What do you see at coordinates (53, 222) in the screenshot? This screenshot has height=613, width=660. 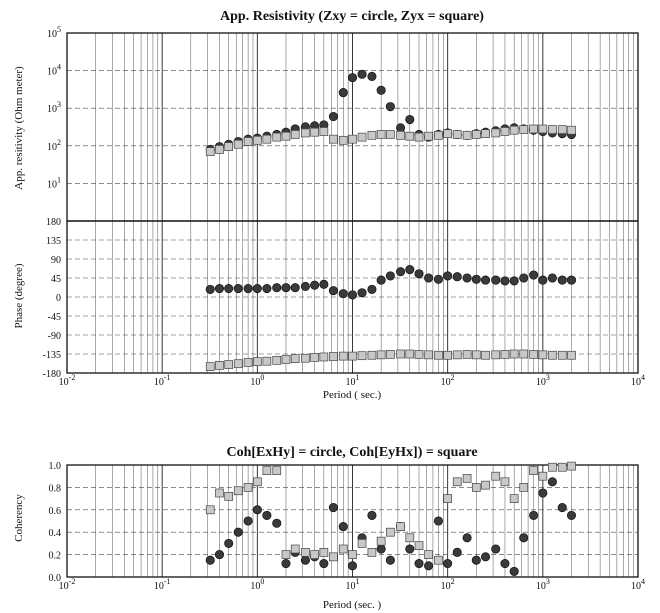 I see `phase-ytick: 180` at bounding box center [53, 222].